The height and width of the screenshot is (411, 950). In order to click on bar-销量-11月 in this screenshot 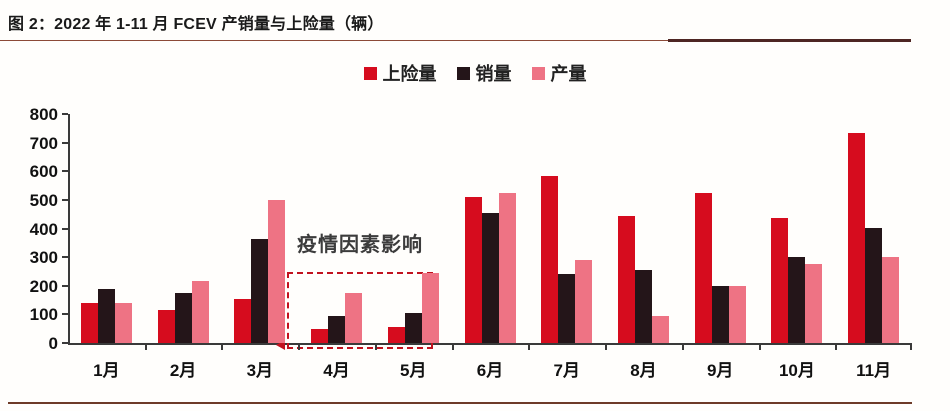, I will do `click(873, 285)`.